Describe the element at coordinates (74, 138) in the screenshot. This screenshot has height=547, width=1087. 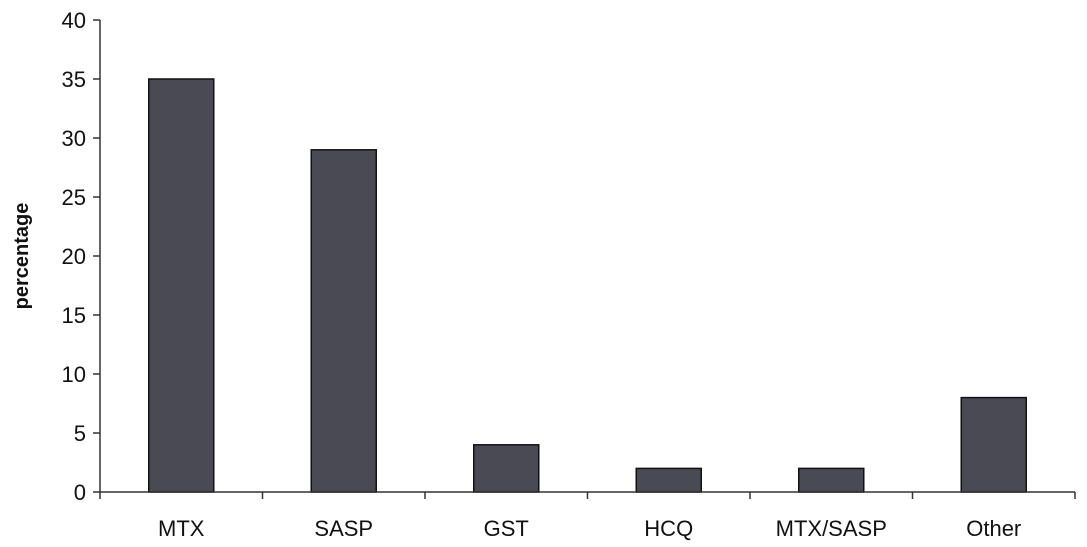
I see `y-tick-label: 30` at that location.